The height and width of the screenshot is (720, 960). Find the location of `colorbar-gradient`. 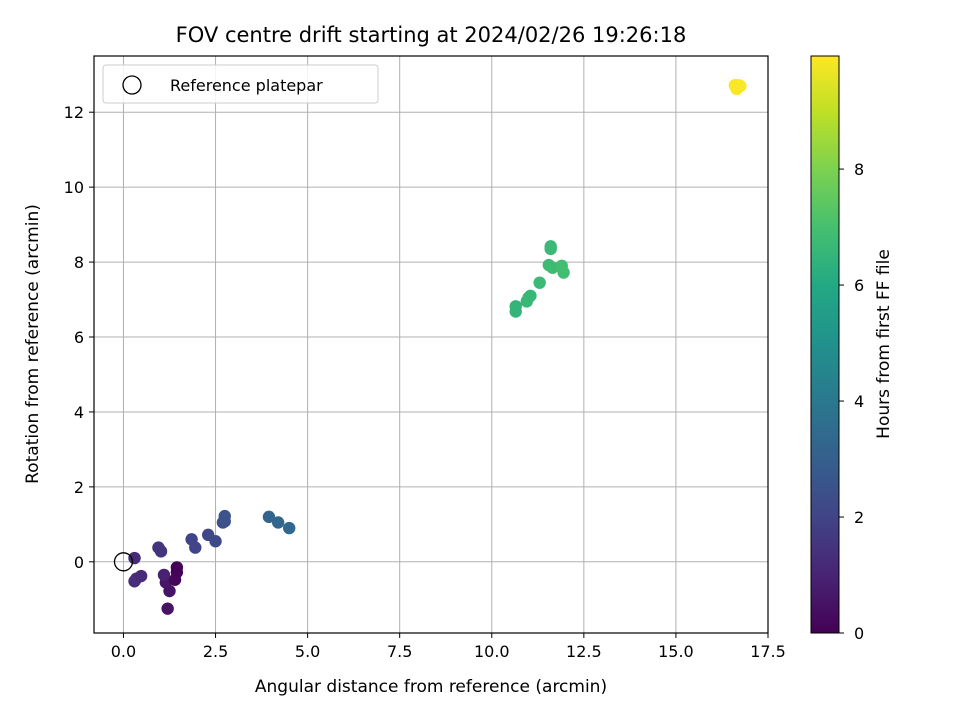

colorbar-gradient is located at coordinates (825, 344).